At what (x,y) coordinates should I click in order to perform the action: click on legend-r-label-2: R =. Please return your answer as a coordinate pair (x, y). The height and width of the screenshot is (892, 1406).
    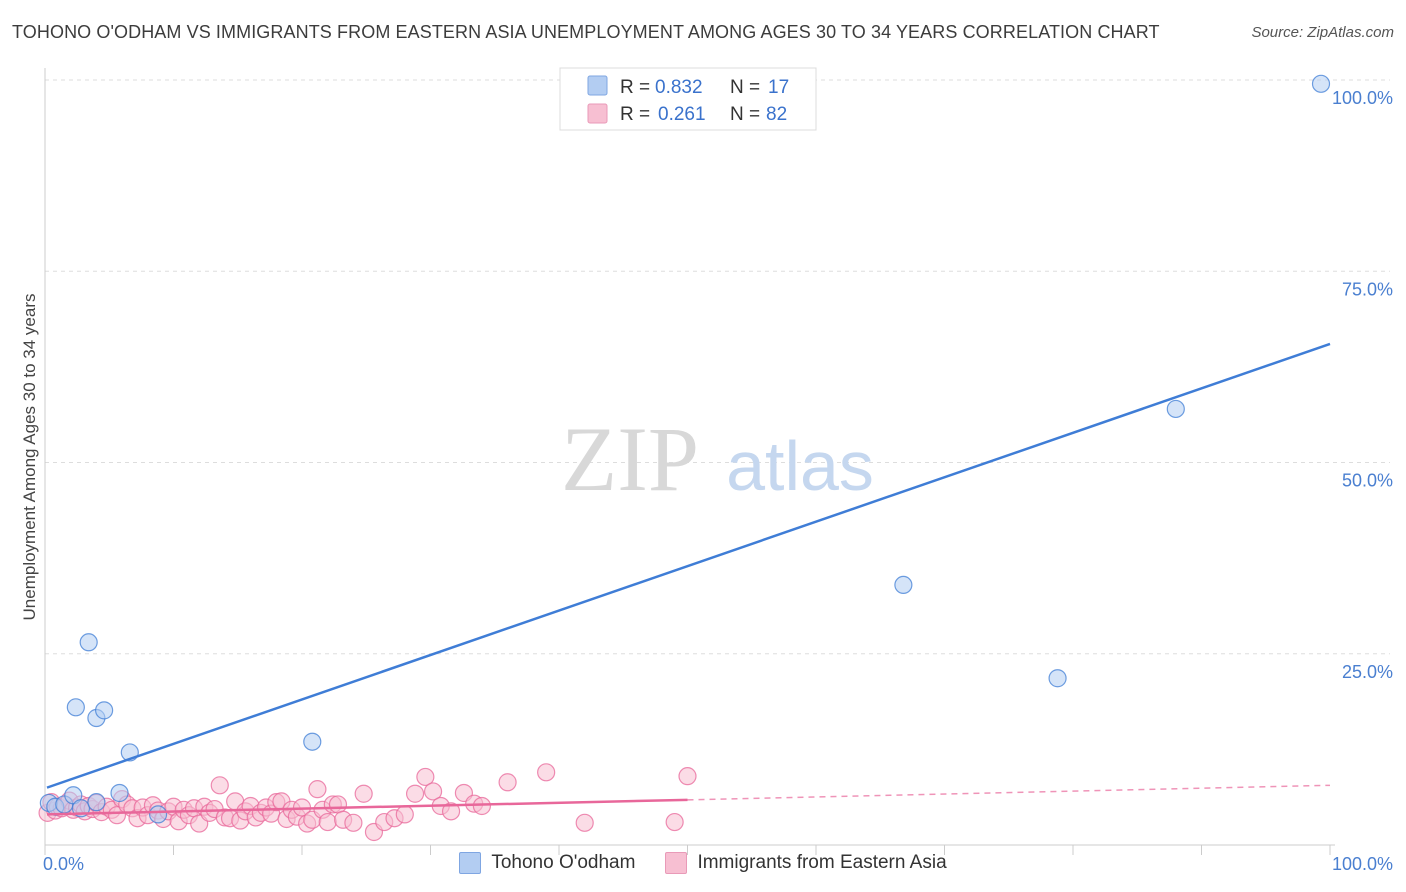
    Looking at the image, I should click on (635, 114).